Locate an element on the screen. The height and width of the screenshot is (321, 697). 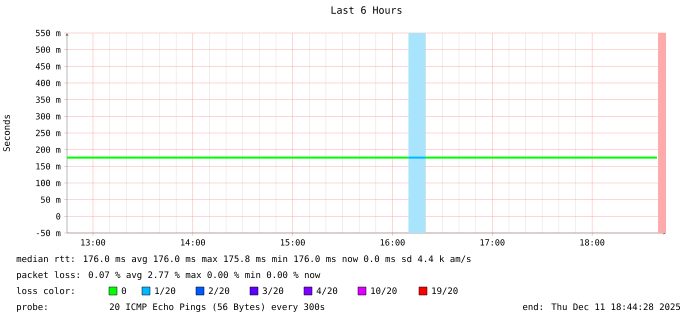
x-tick-label: 15:00 is located at coordinates (292, 242).